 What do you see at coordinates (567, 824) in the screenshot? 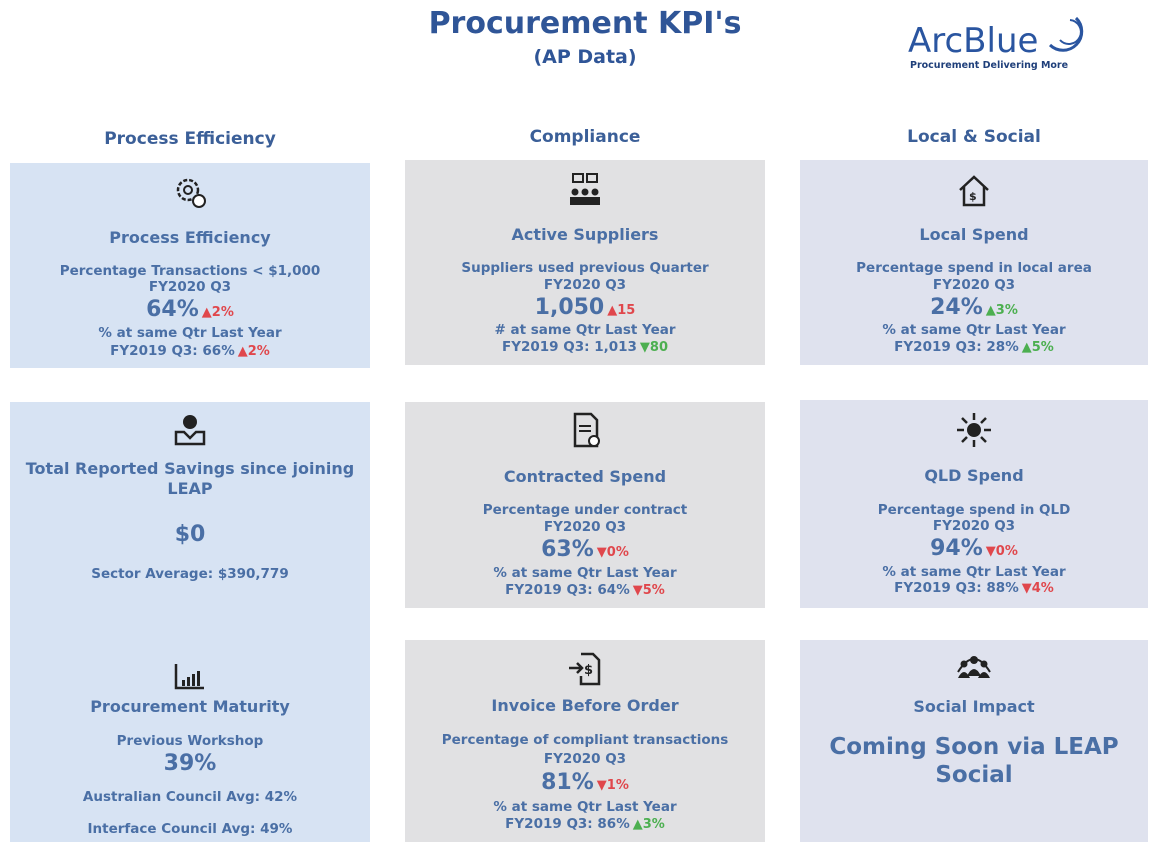
I see `line-text: FY2019 Q3: 86%` at bounding box center [567, 824].